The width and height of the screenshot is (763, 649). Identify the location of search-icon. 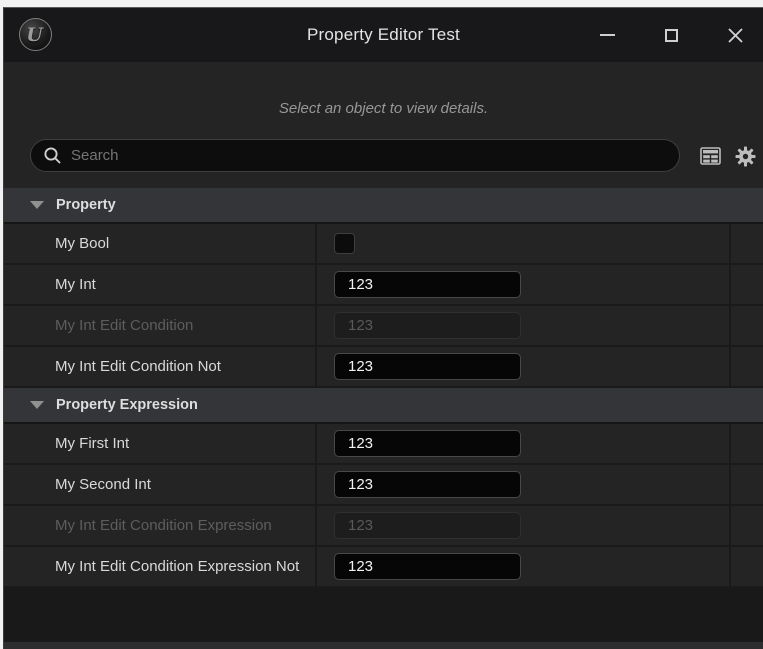
(52, 155).